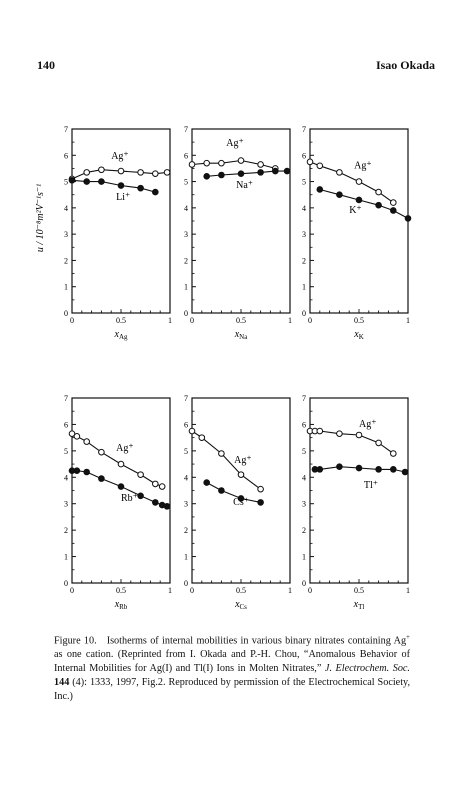  I want to click on x-axis-label: xAg, so click(120, 335).